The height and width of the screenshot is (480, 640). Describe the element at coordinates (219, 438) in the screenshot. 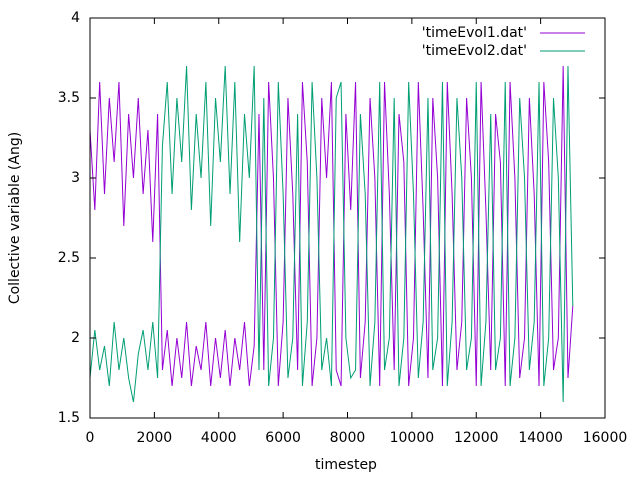

I see `x-tick-label: 4000` at that location.